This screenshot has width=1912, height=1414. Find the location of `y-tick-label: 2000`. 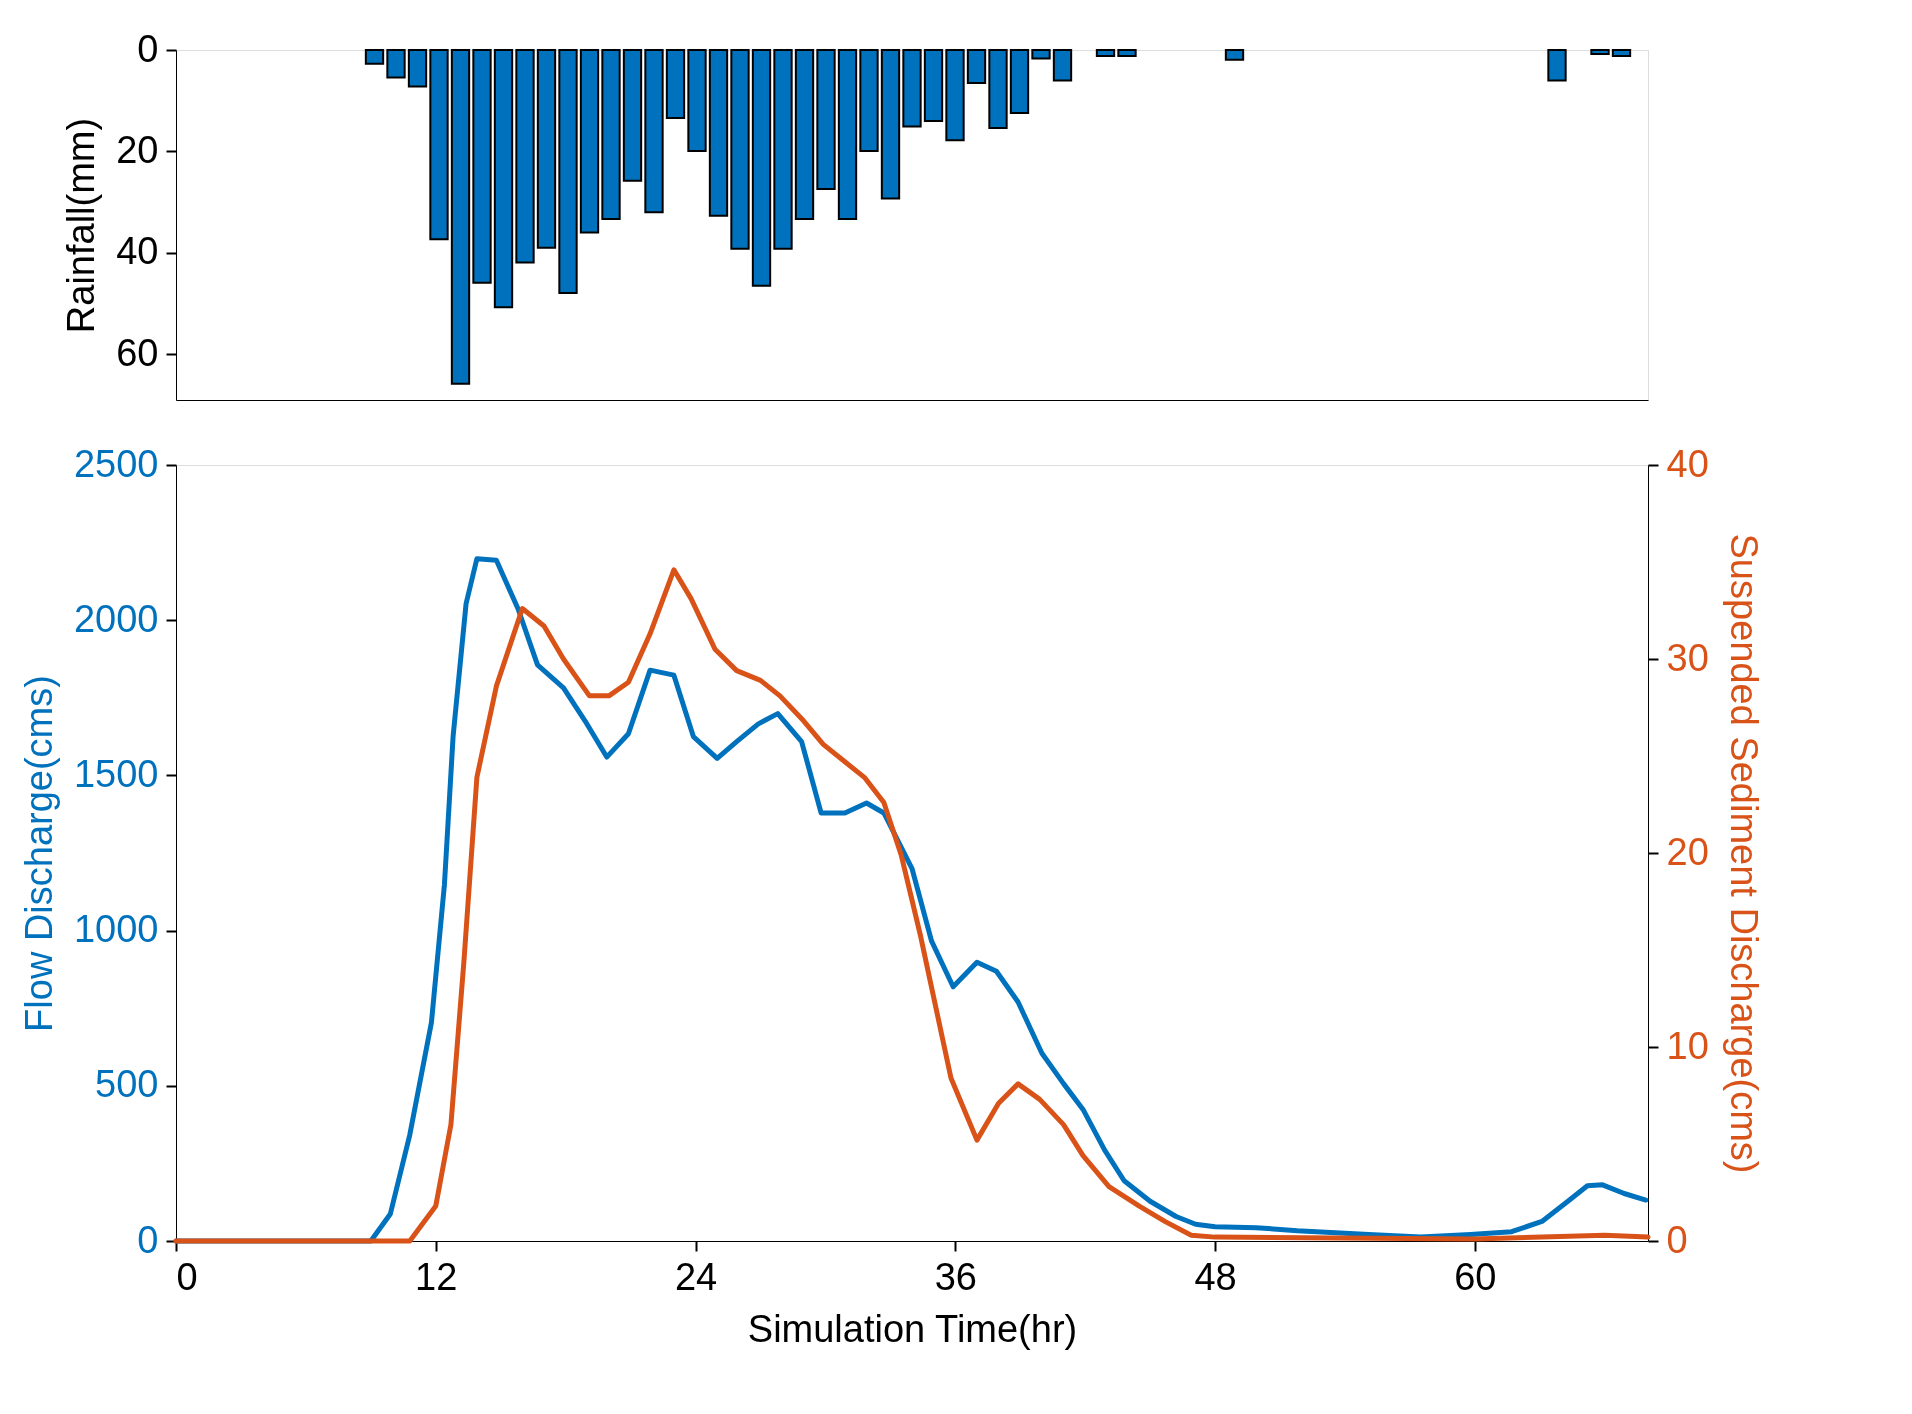

y-tick-label: 2000 is located at coordinates (116, 618).